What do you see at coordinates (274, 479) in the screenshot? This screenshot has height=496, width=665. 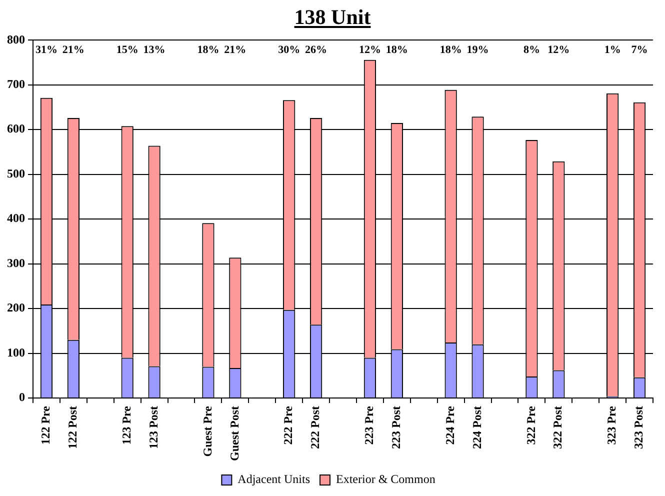 I see `legend-label: Adjacent Units` at bounding box center [274, 479].